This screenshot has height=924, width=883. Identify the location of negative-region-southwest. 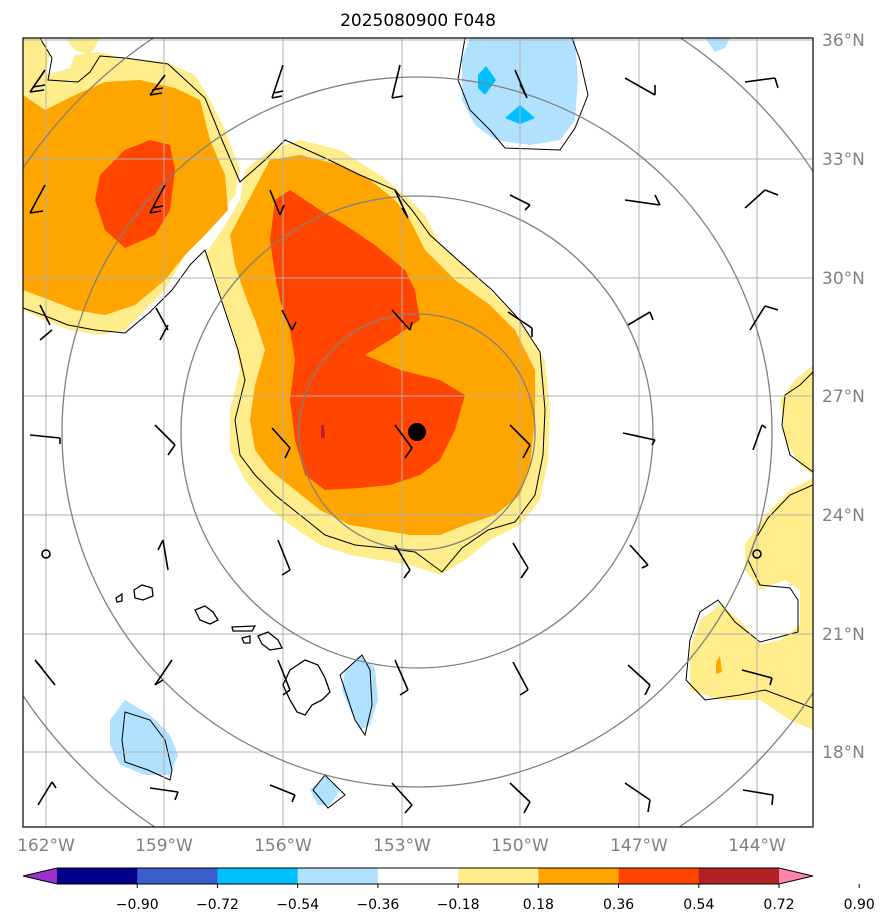
(144, 737).